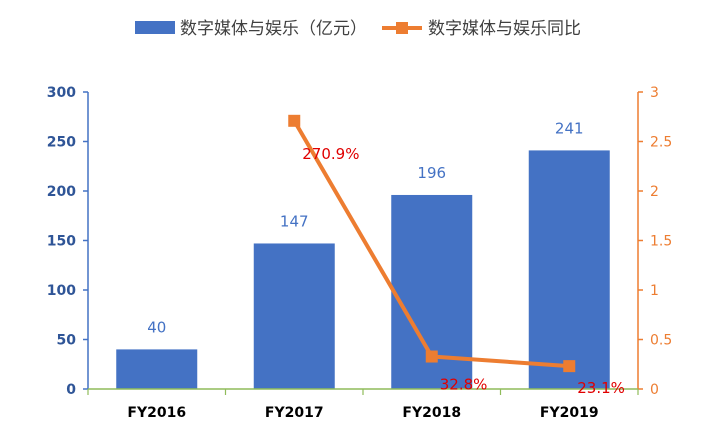 The height and width of the screenshot is (438, 726). What do you see at coordinates (569, 128) in the screenshot?
I see `bar-value-label: 241` at bounding box center [569, 128].